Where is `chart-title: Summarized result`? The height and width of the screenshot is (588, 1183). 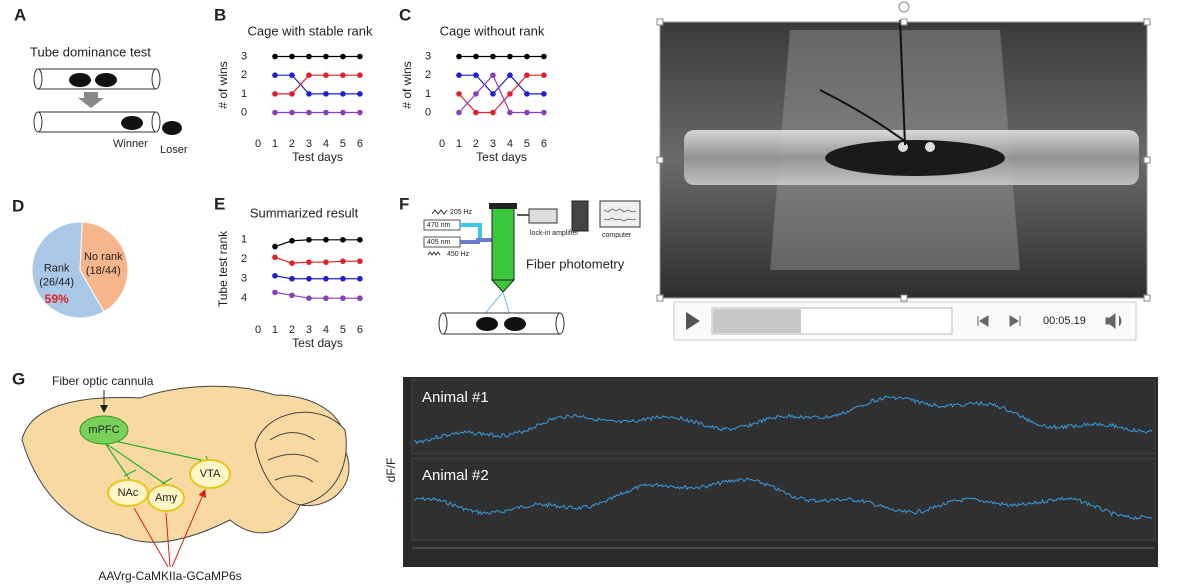 chart-title: Summarized result is located at coordinates (304, 212).